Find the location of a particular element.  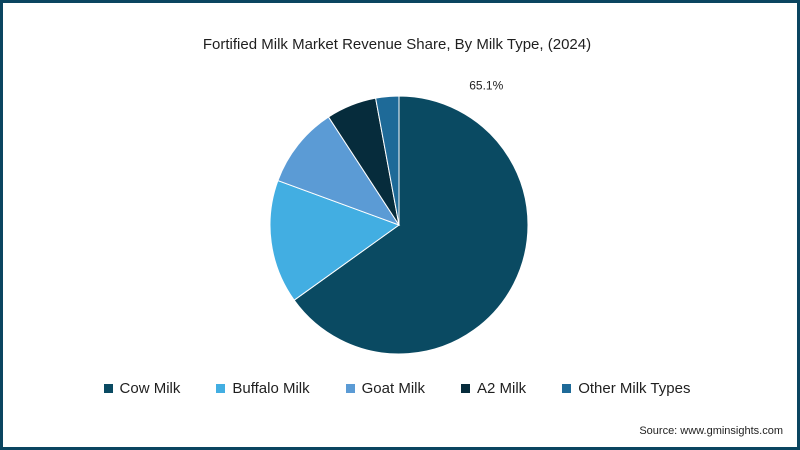

pie-slice-buffalo-milk is located at coordinates (335, 240).